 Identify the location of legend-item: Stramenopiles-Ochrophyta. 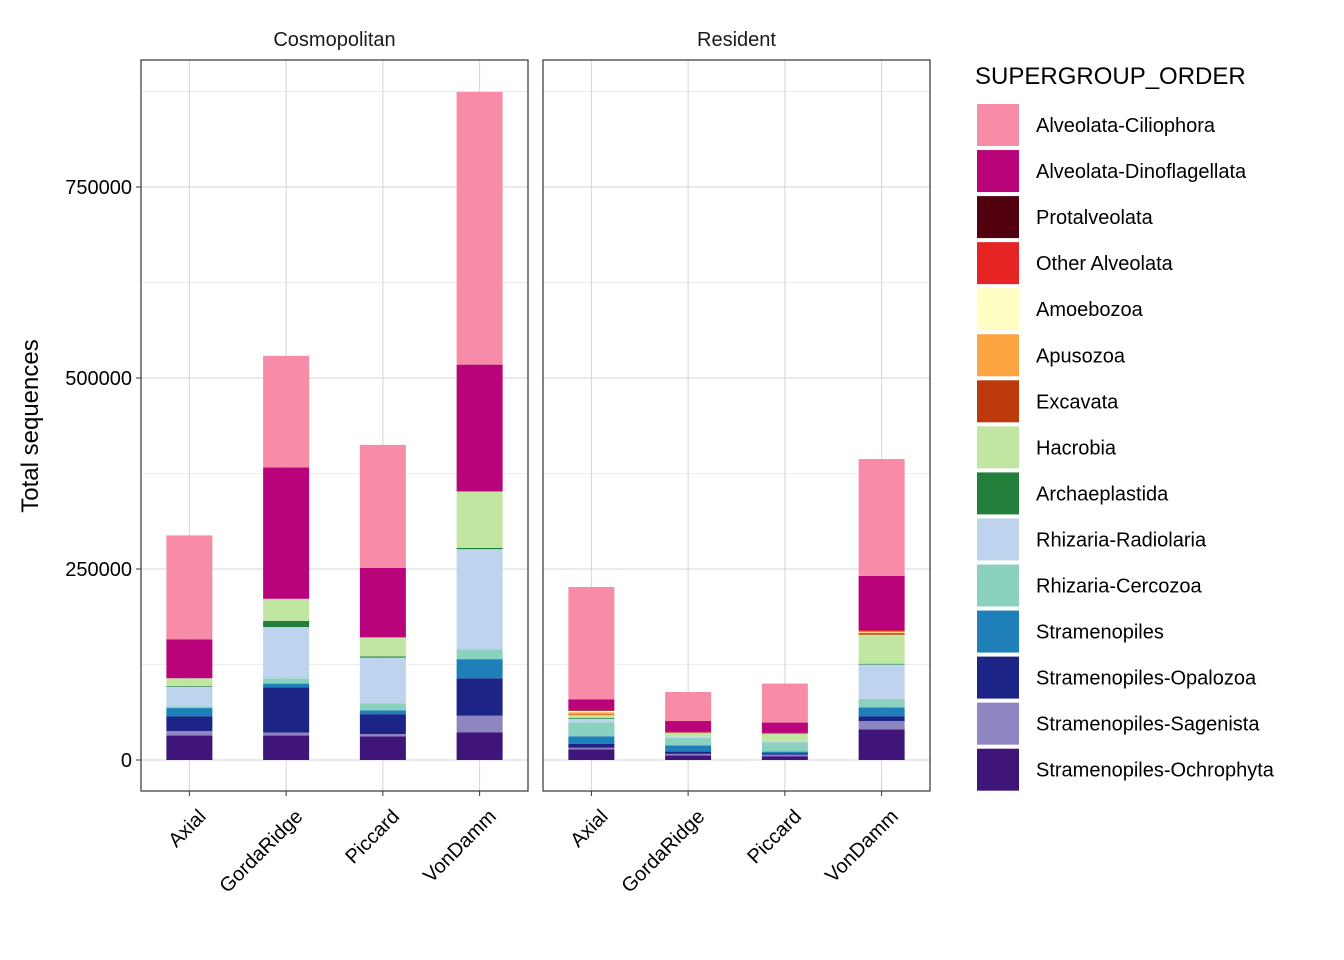
(1126, 769).